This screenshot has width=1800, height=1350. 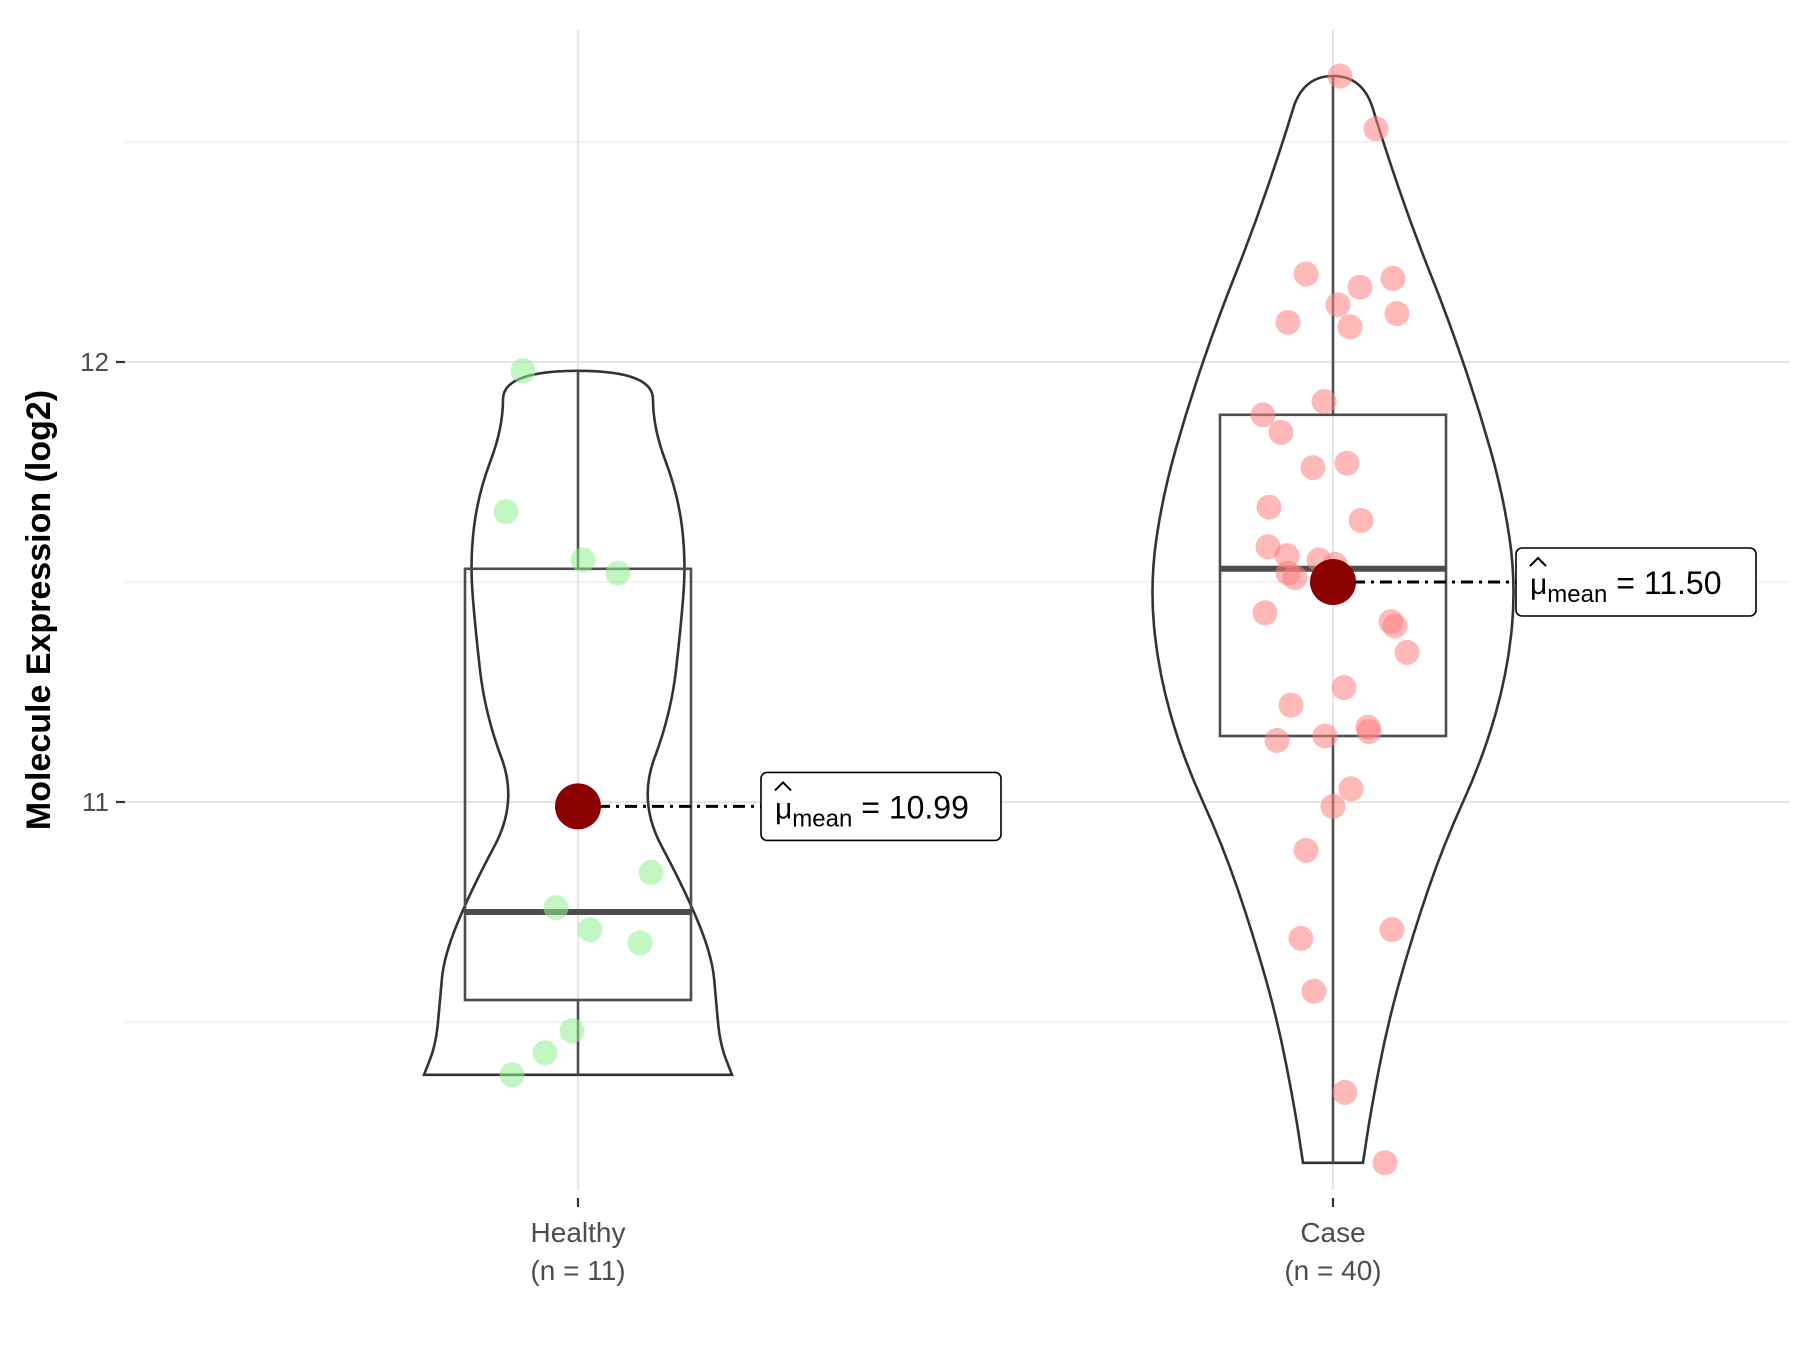 What do you see at coordinates (1332, 1270) in the screenshot?
I see `x-tick-sublabel: (n = 40)` at bounding box center [1332, 1270].